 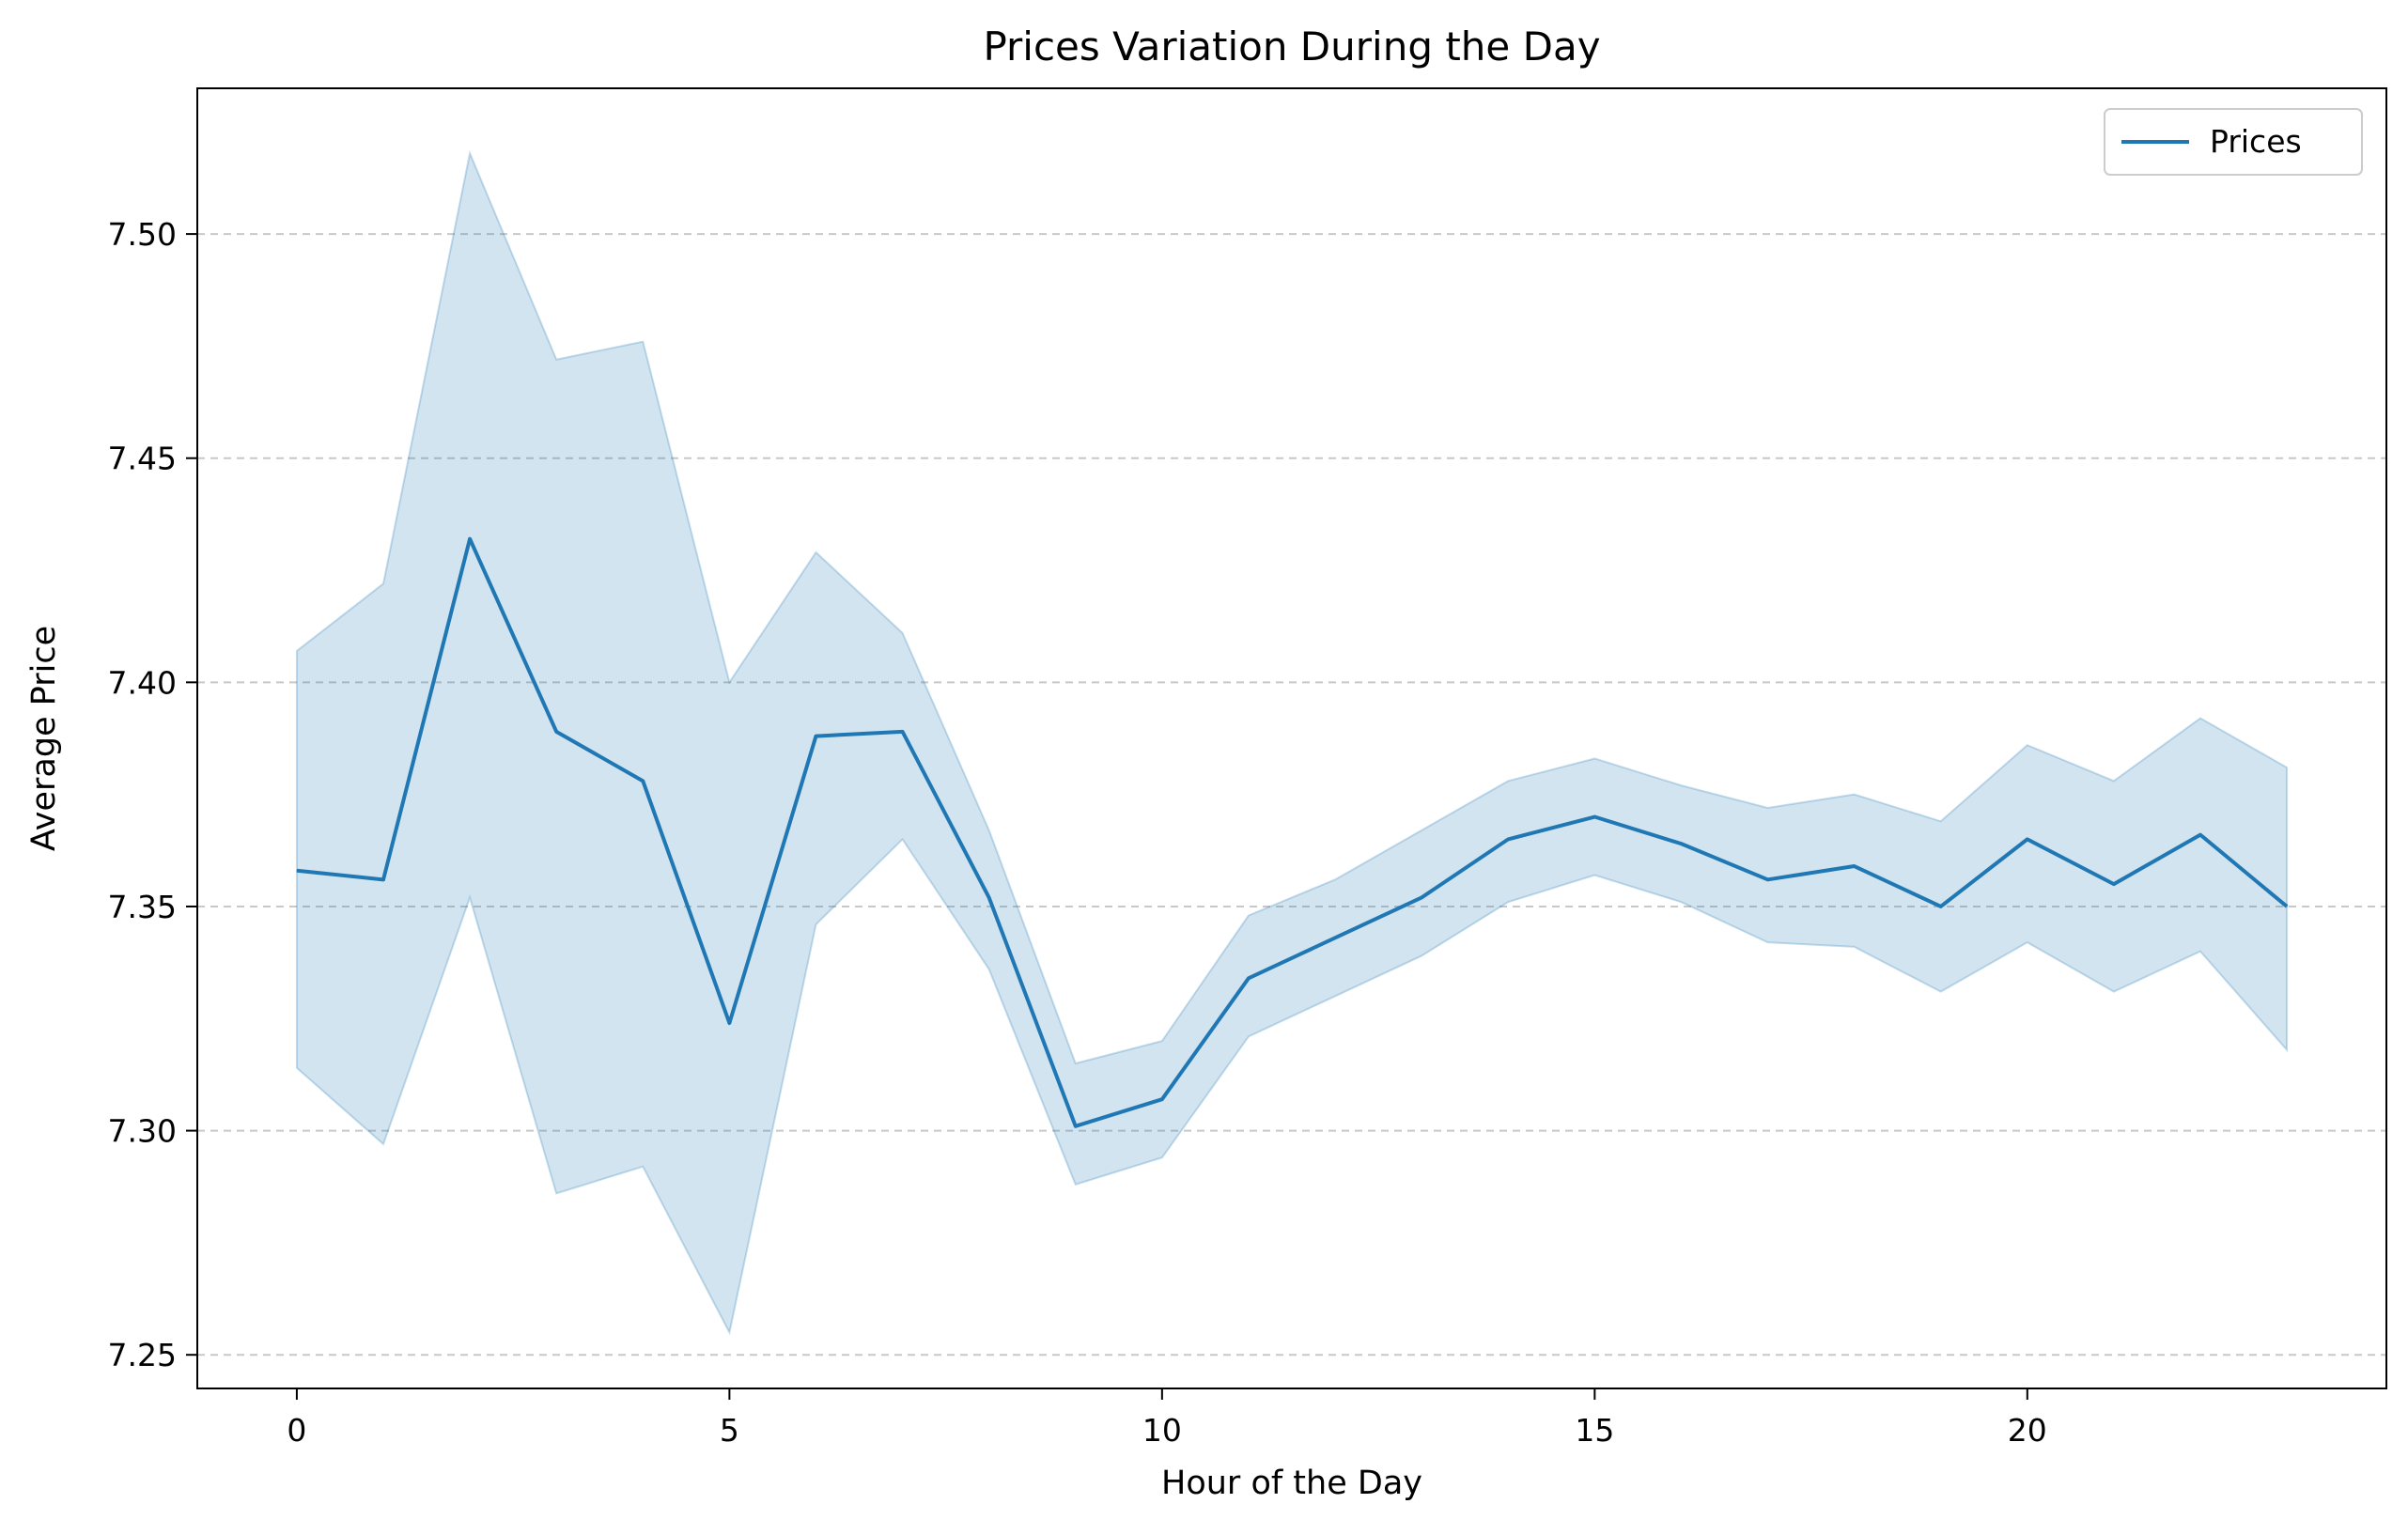 I want to click on x-tick-label: 0, so click(x=296, y=1430).